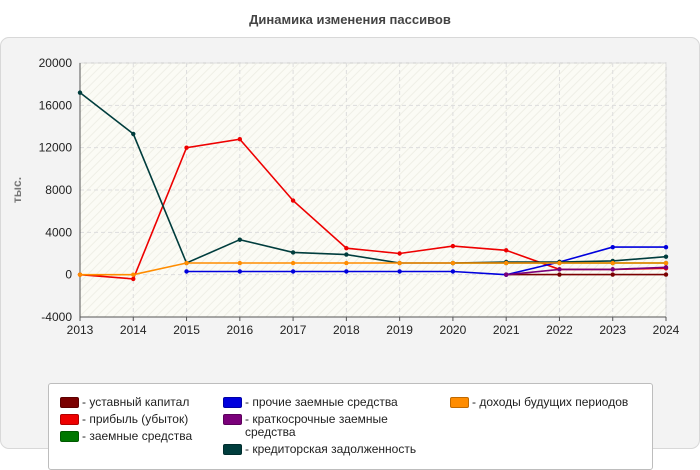 This screenshot has width=700, height=470. I want to click on legend-label: - прочие заемные средства, so click(321, 402).